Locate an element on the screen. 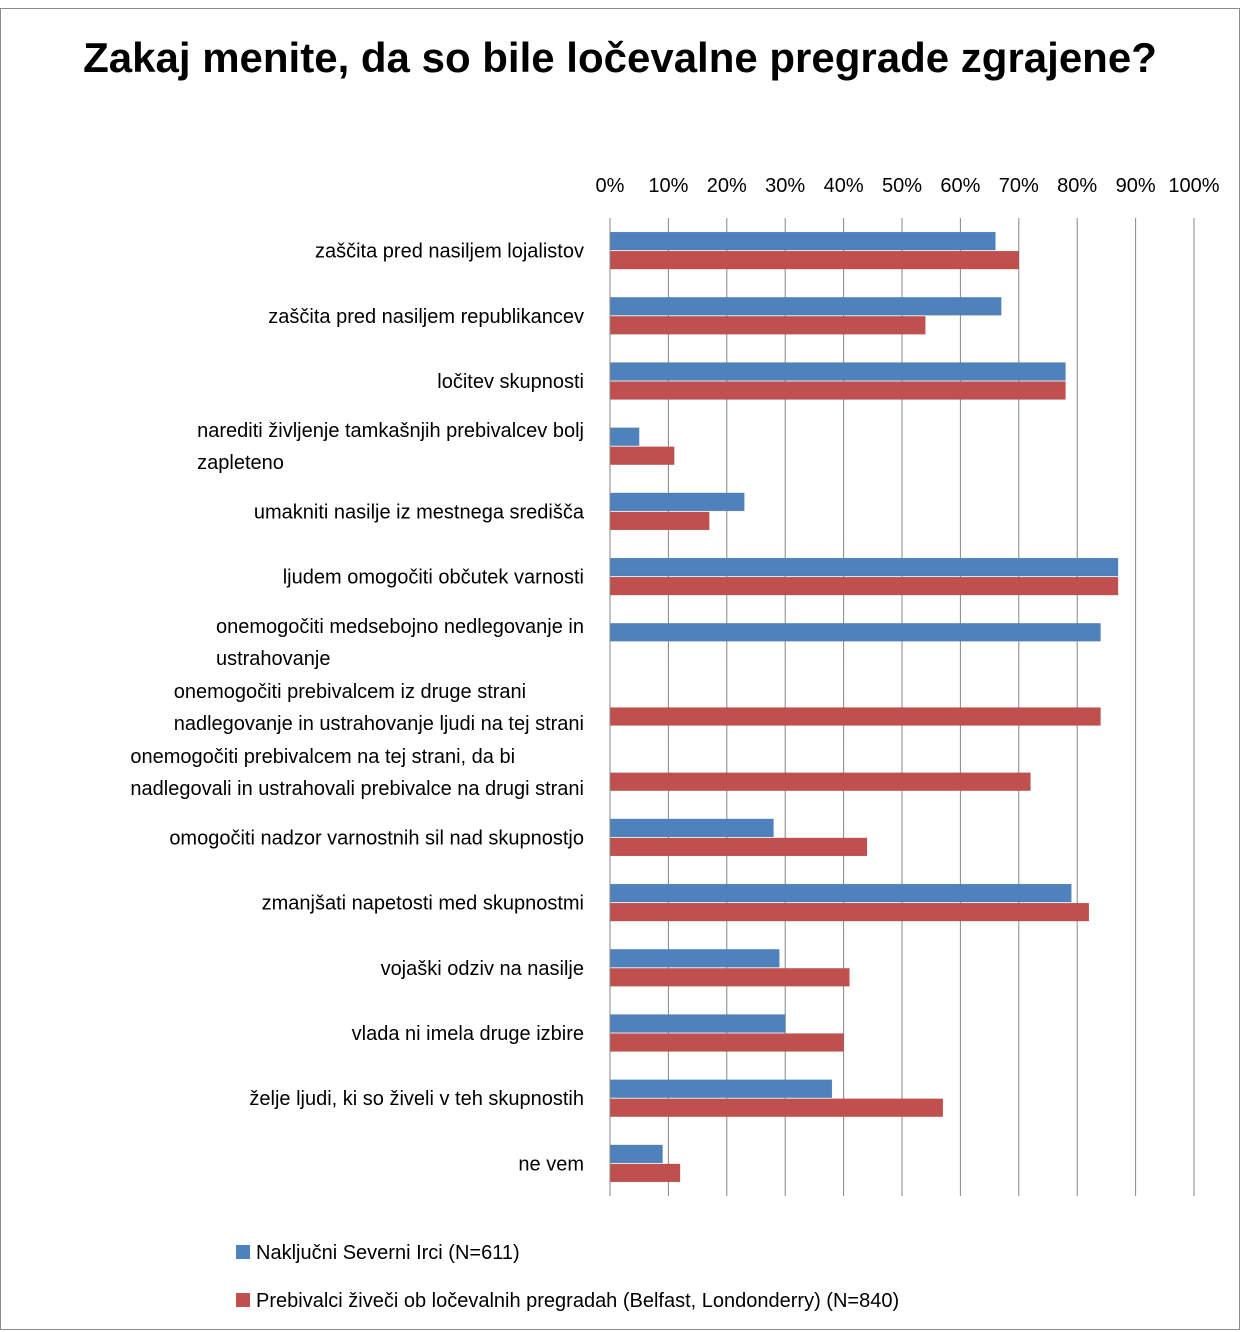 This screenshot has height=1332, width=1242. category-label: vojaški odziv na nasilje is located at coordinates (482, 969).